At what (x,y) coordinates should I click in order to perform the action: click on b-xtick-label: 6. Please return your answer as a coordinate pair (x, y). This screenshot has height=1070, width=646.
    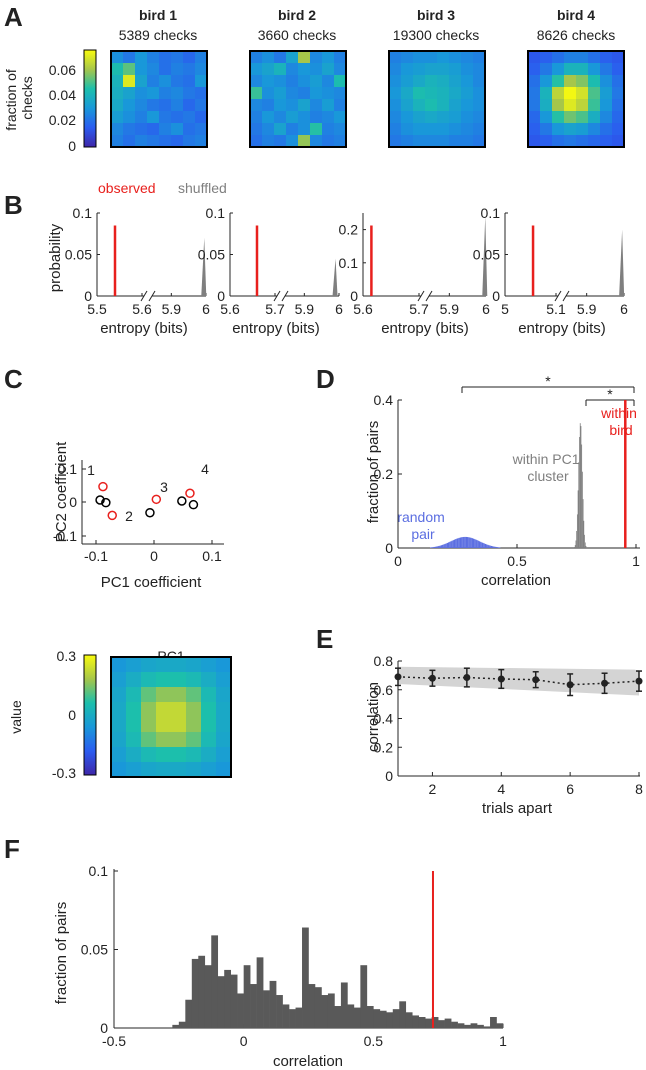
    Looking at the image, I should click on (624, 309).